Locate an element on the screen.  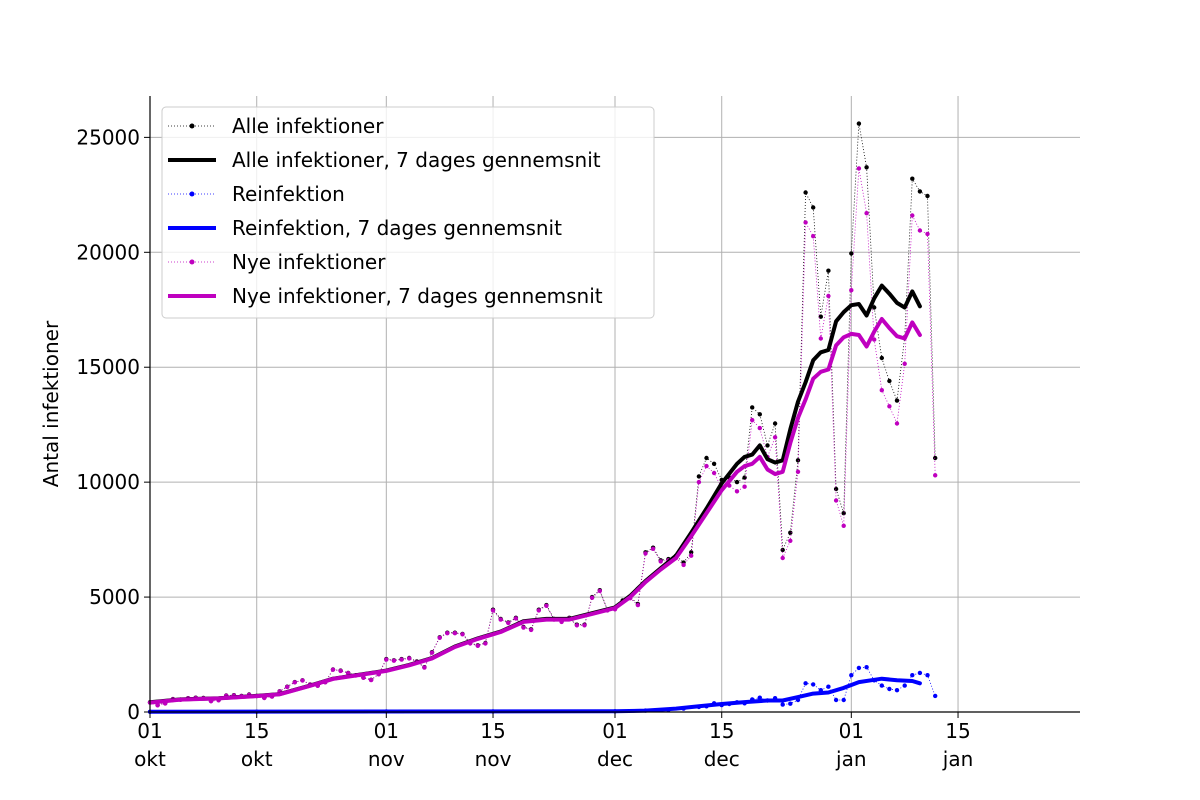
x-tick-month-label: jan is located at coordinates (851, 759).